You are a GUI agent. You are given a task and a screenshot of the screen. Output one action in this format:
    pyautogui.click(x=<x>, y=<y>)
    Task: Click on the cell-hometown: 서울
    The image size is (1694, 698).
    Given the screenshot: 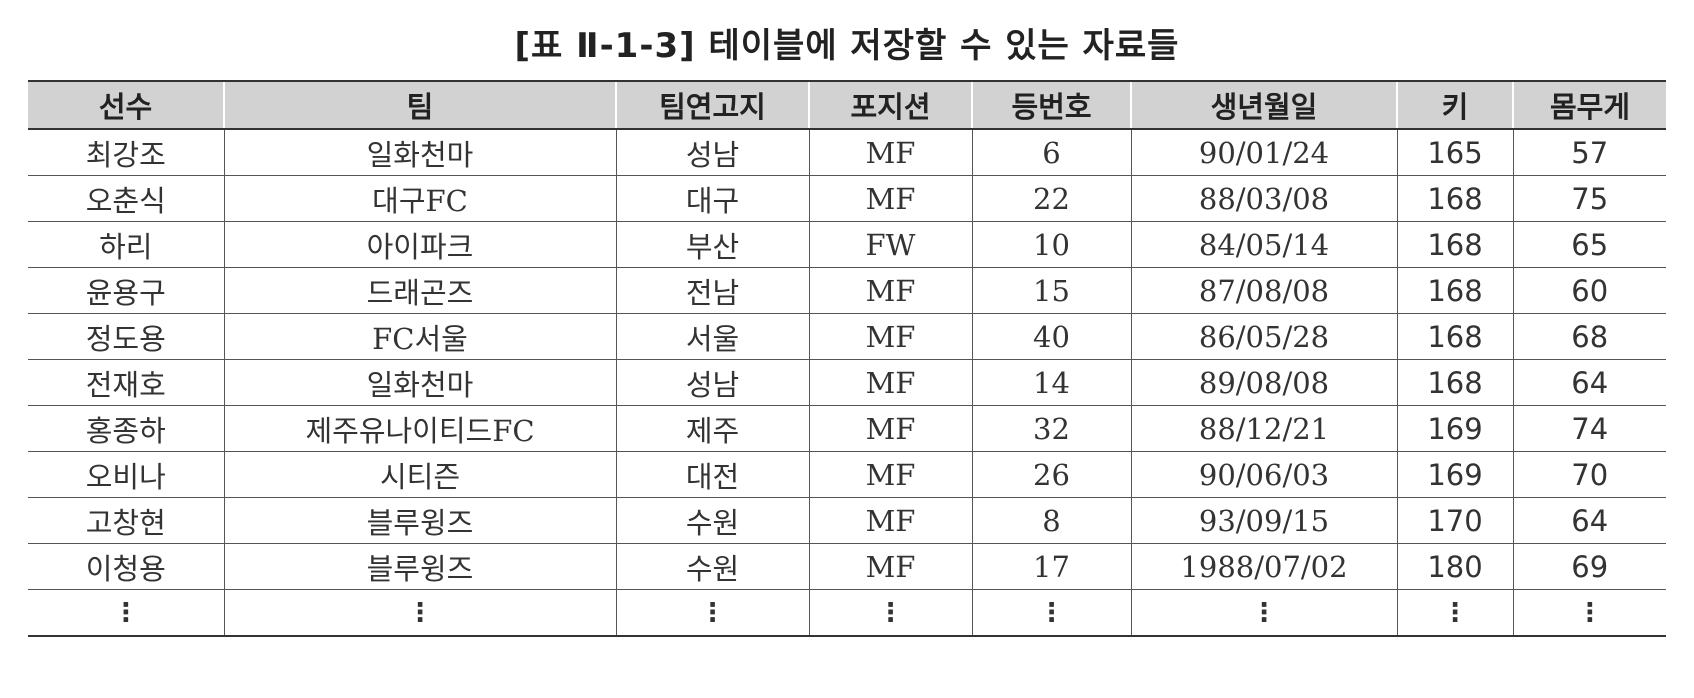 What is the action you would take?
    pyautogui.click(x=712, y=336)
    